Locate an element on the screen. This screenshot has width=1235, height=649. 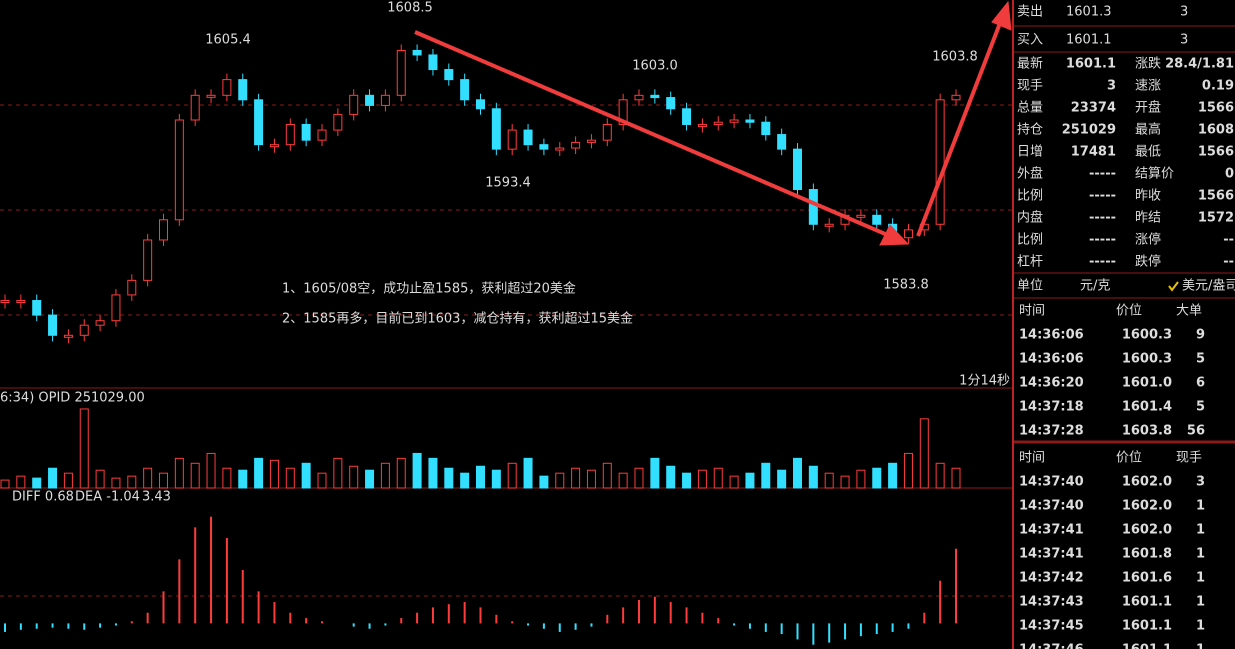
unit-option: 美元/盎司 is located at coordinates (1208, 286).